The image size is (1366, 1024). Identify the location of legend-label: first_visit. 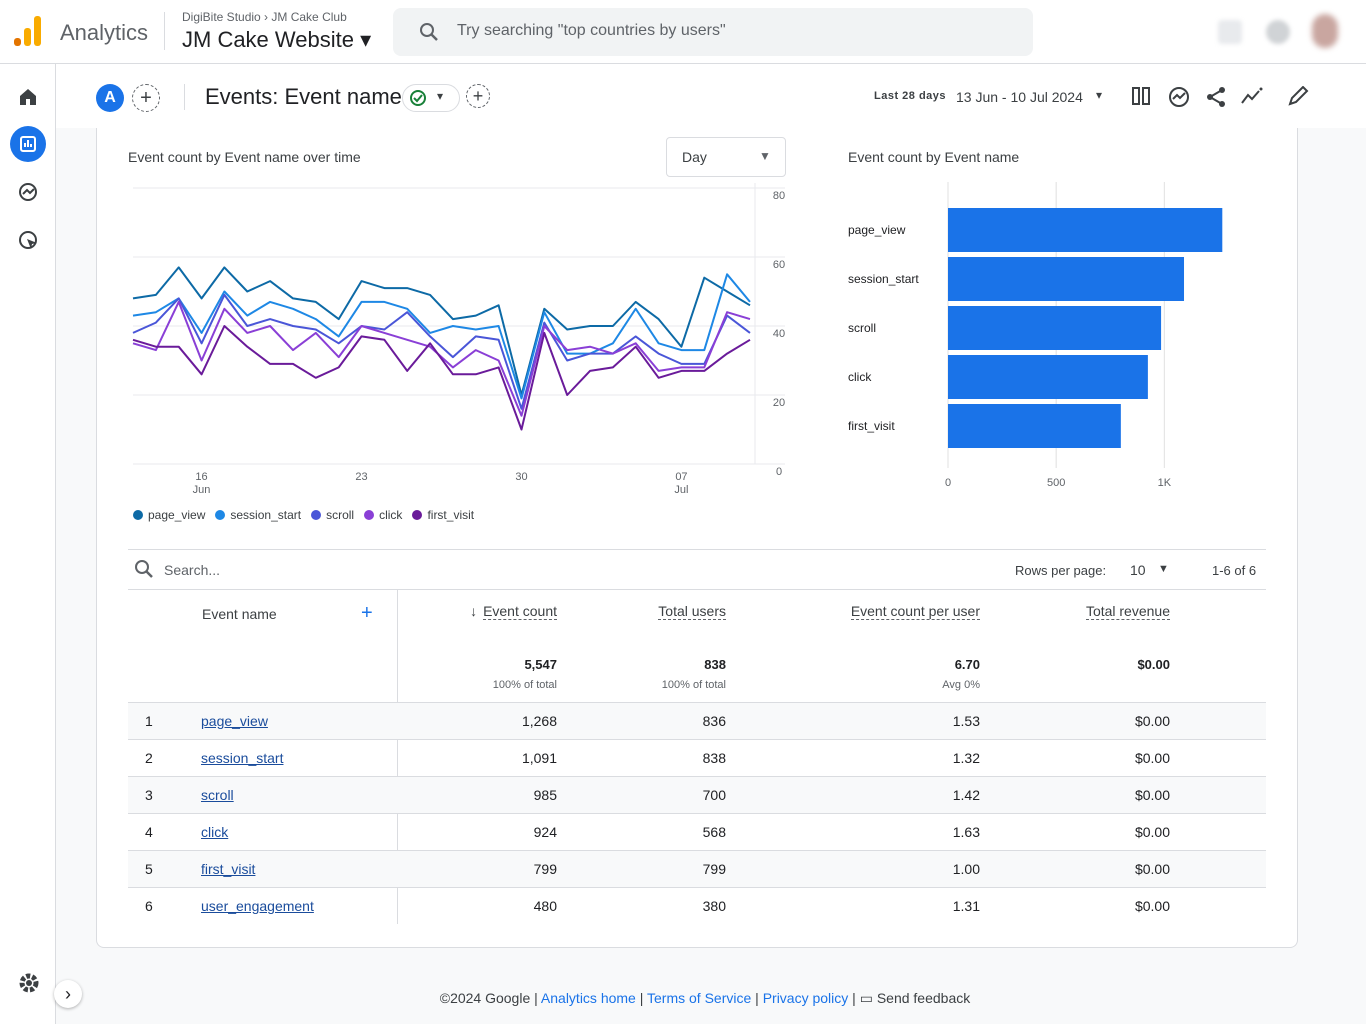
(450, 515).